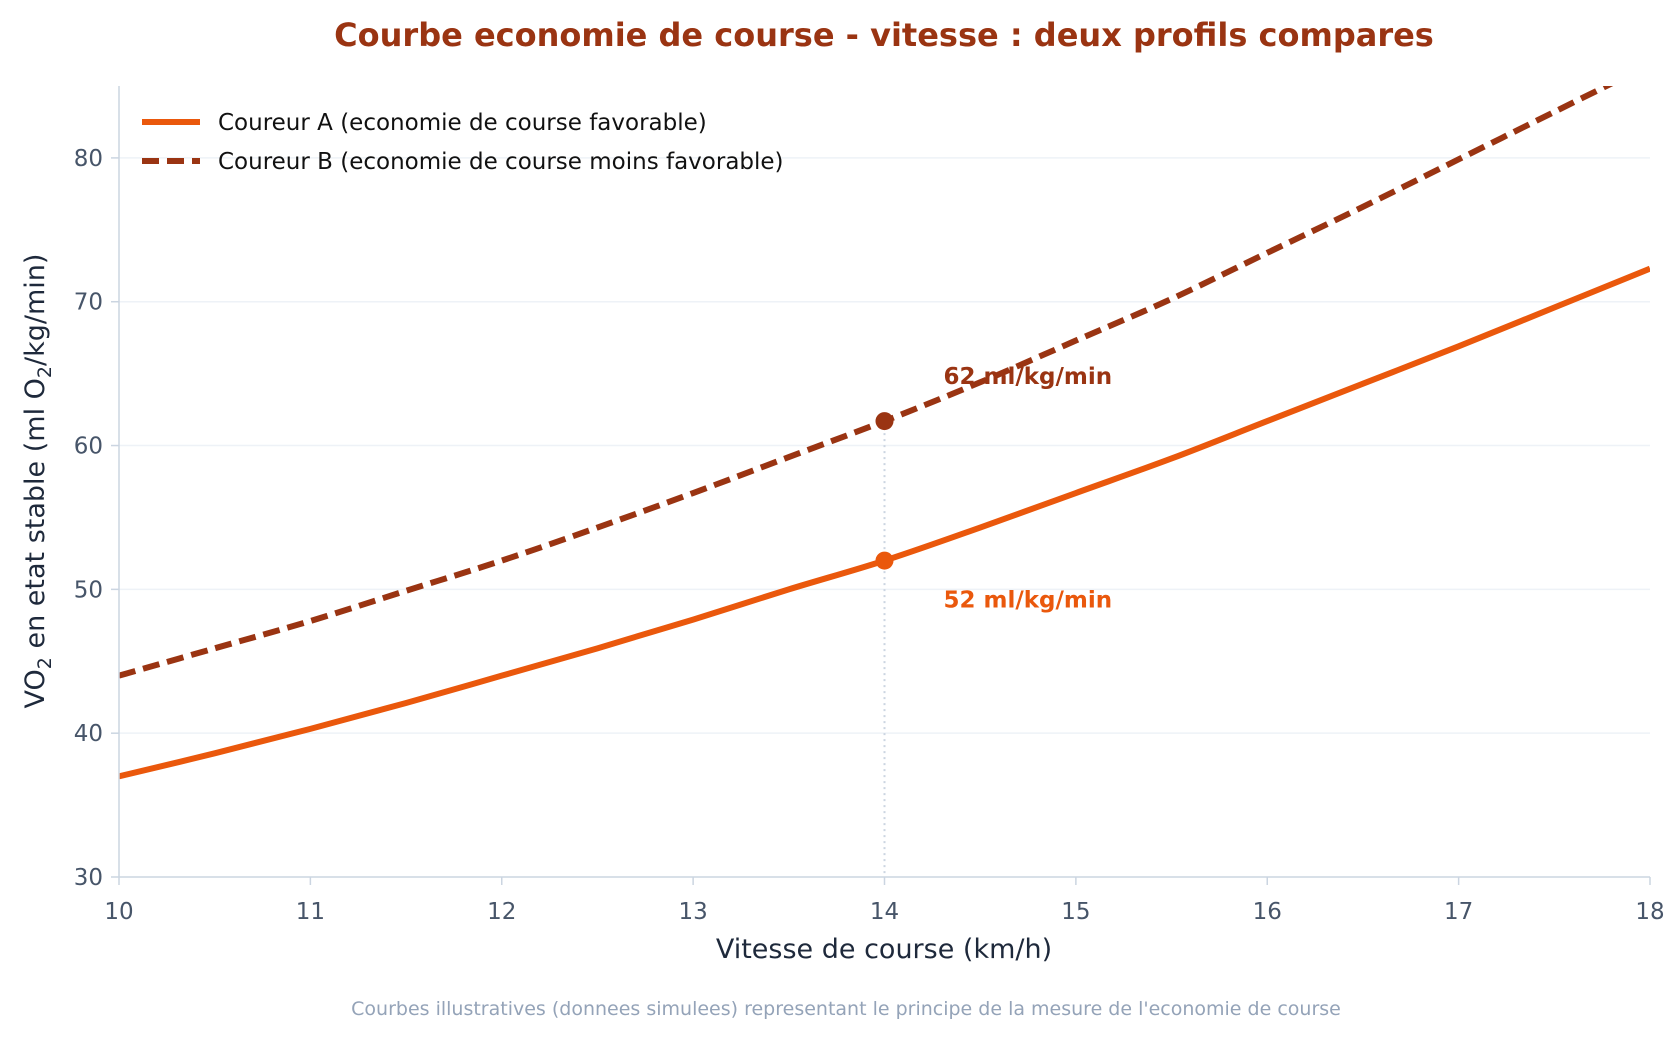 Image resolution: width=1680 pixels, height=1038 pixels. I want to click on x-tick-label: 12, so click(501, 912).